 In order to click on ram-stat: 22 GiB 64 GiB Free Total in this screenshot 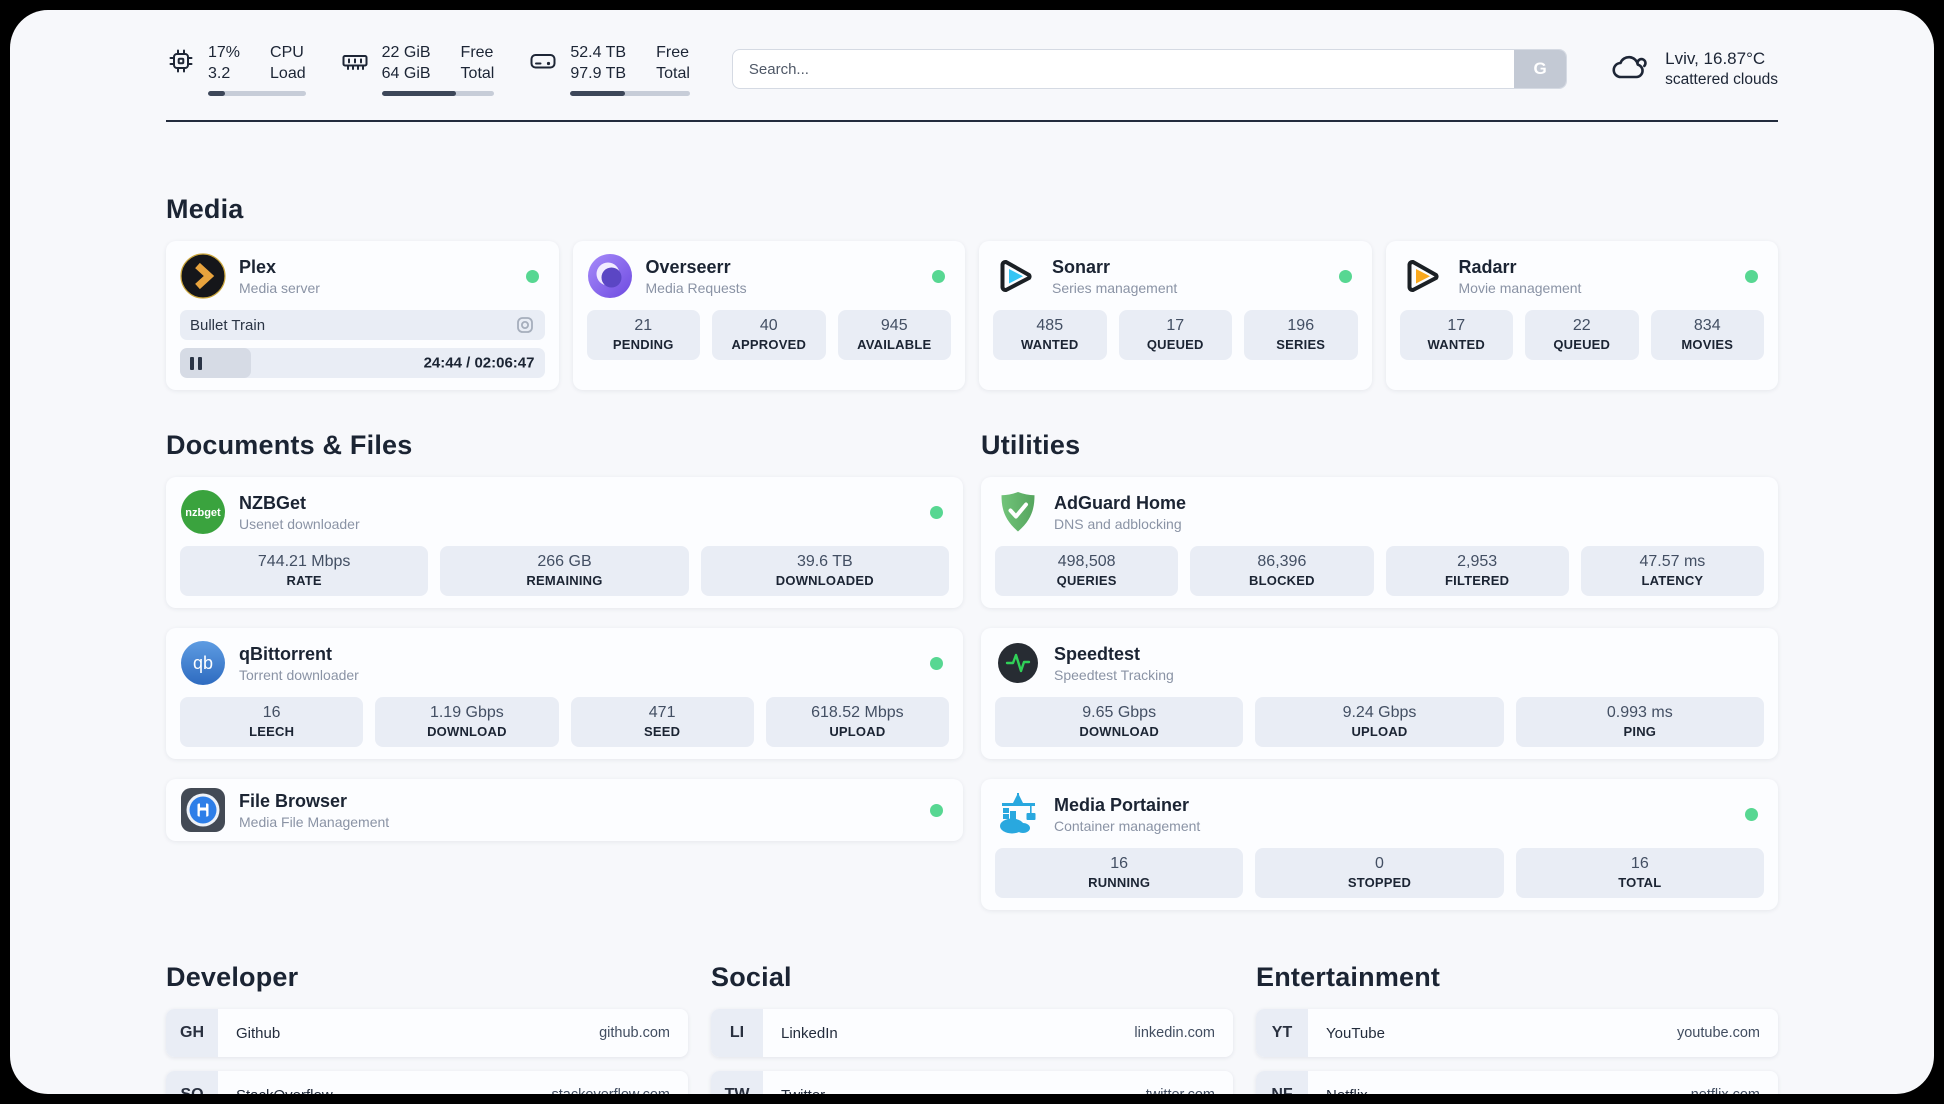, I will do `click(417, 69)`.